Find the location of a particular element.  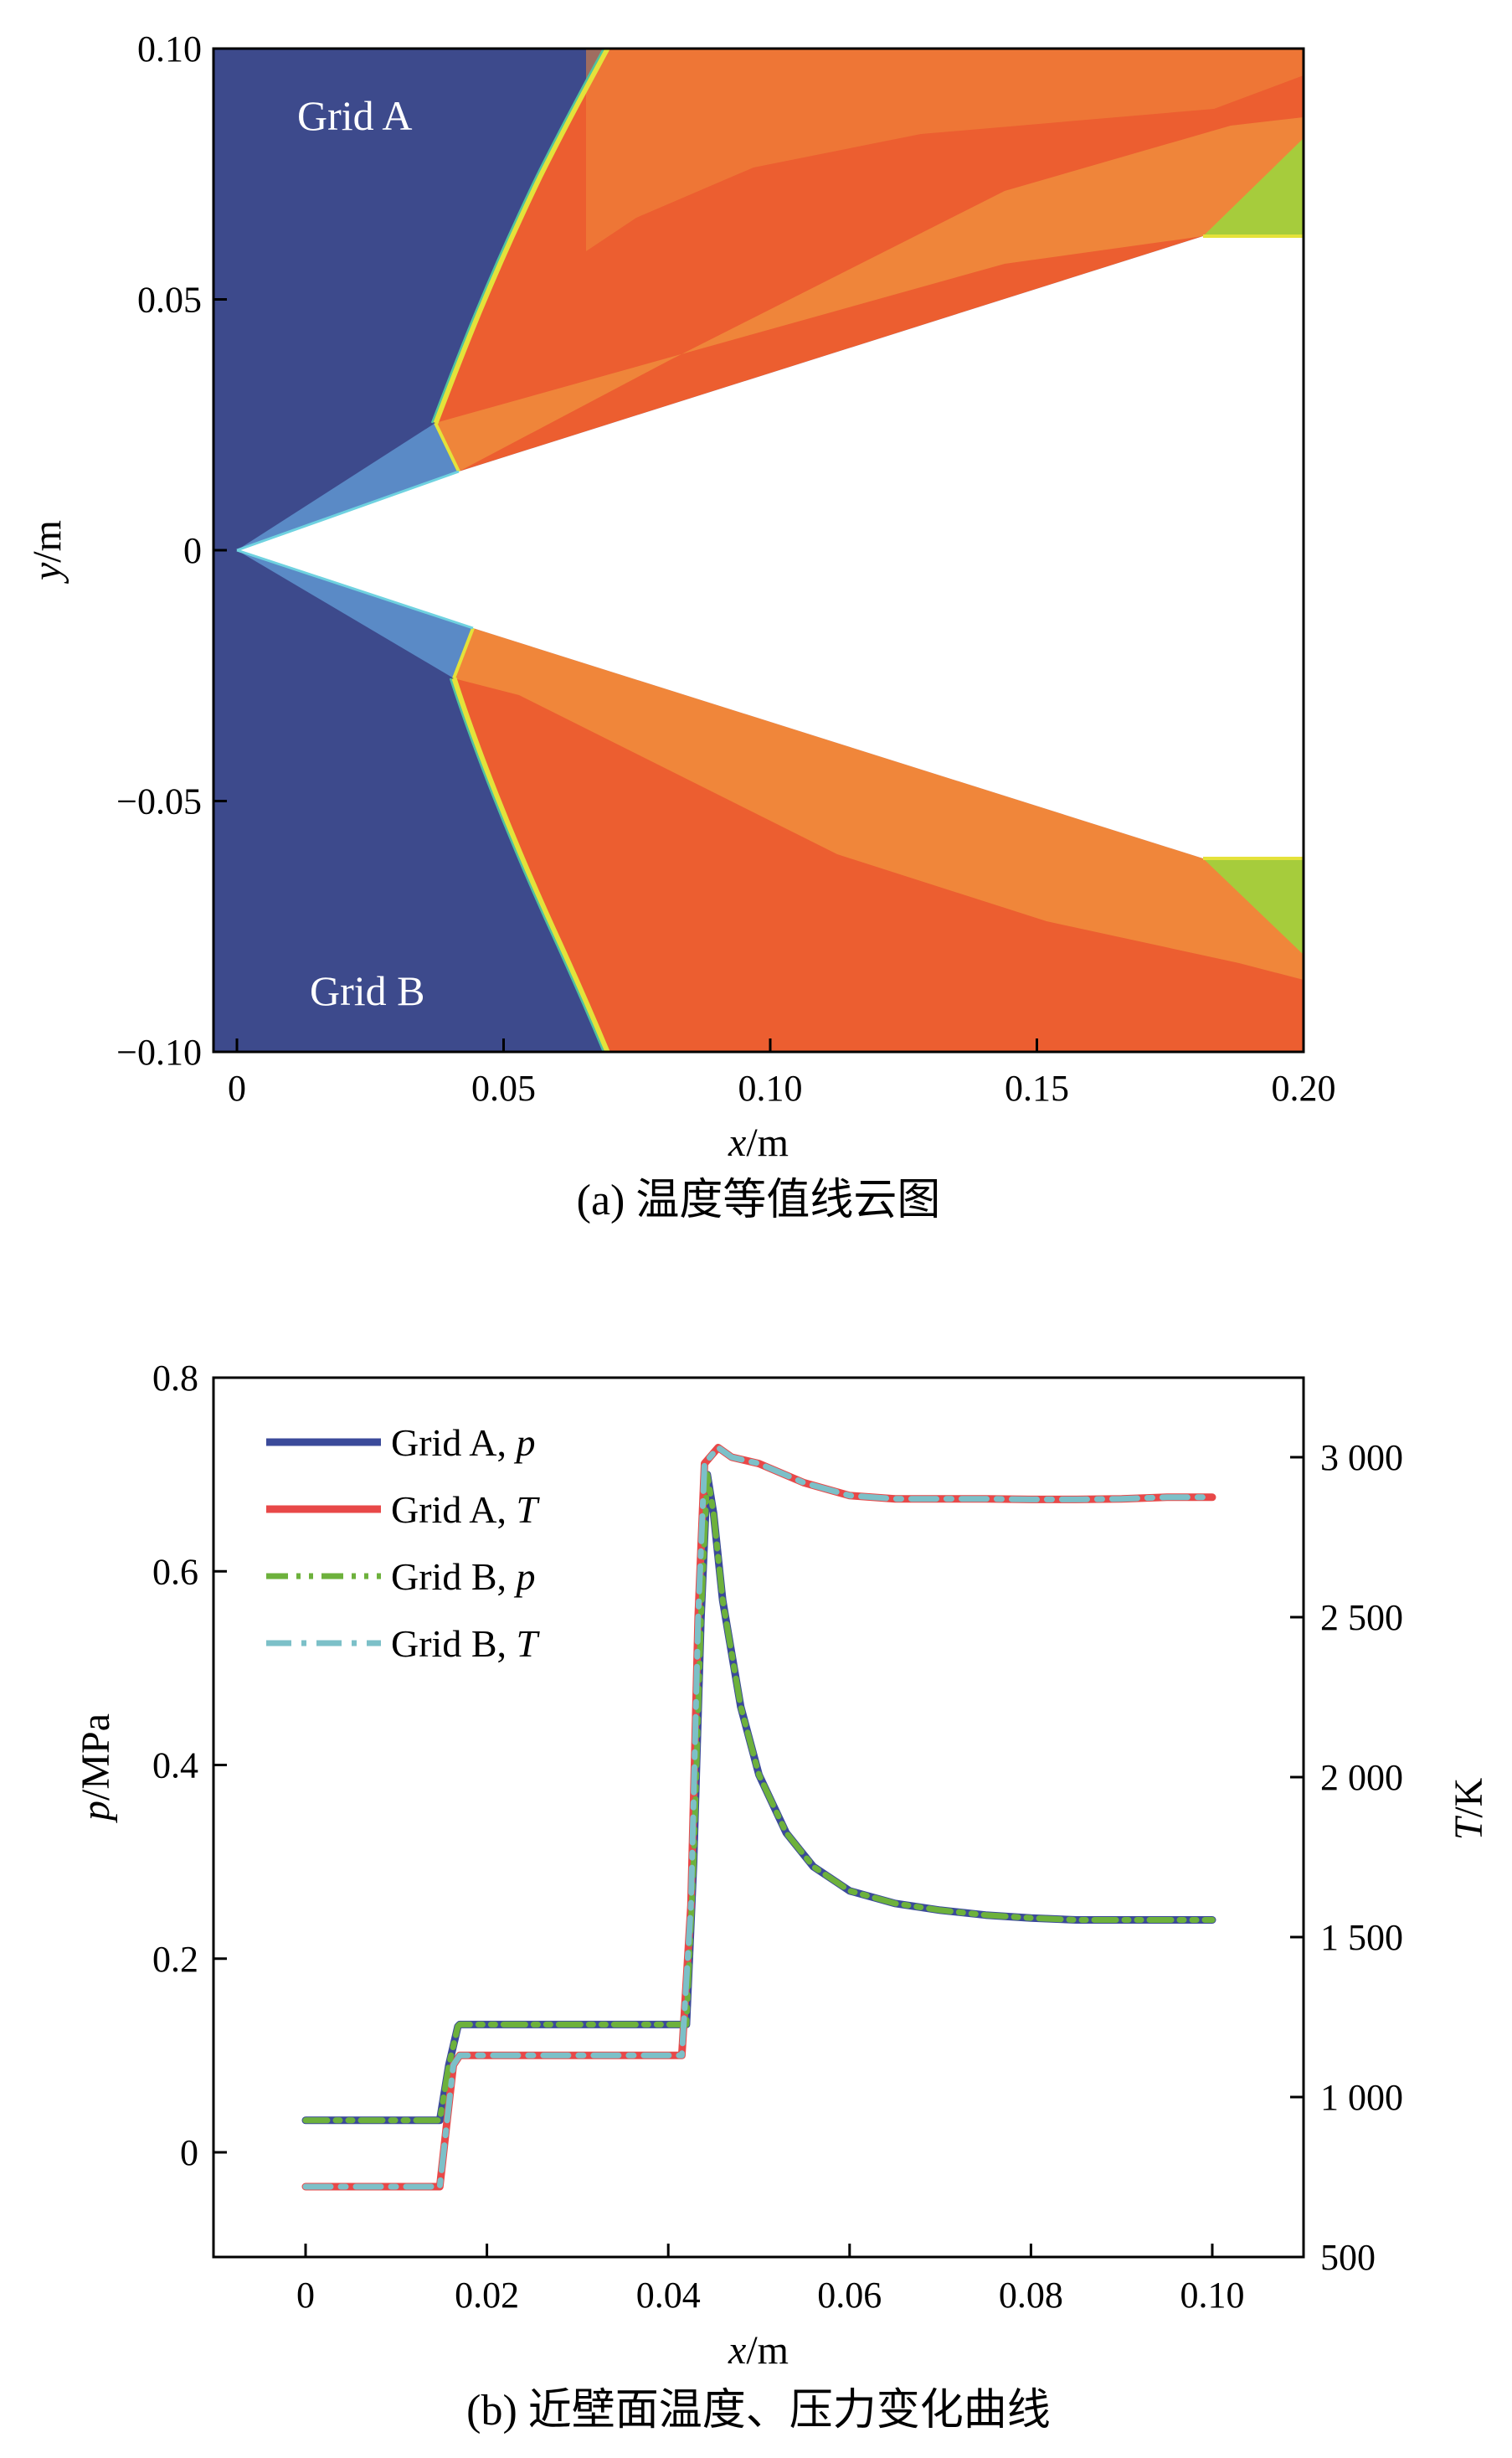

x-axis-a: 0 0.05 0.10 0.15 0.20 is located at coordinates (782, 1073).